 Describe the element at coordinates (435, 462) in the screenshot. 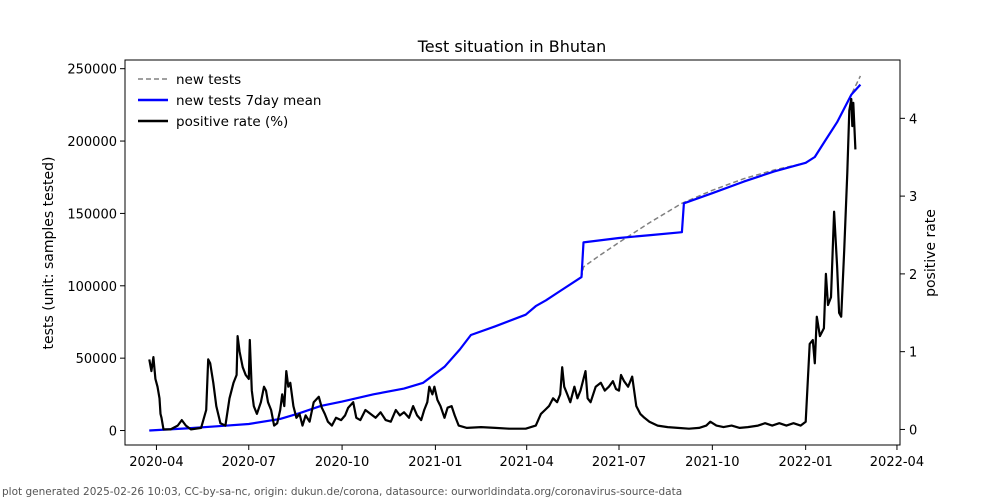

I see `x-tick-label-3: 2021-01` at that location.